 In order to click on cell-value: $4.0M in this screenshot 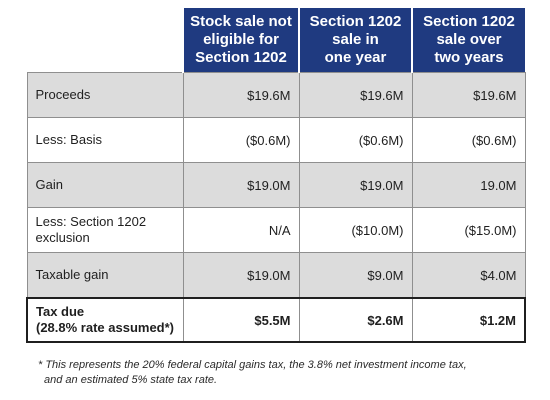, I will do `click(468, 275)`.